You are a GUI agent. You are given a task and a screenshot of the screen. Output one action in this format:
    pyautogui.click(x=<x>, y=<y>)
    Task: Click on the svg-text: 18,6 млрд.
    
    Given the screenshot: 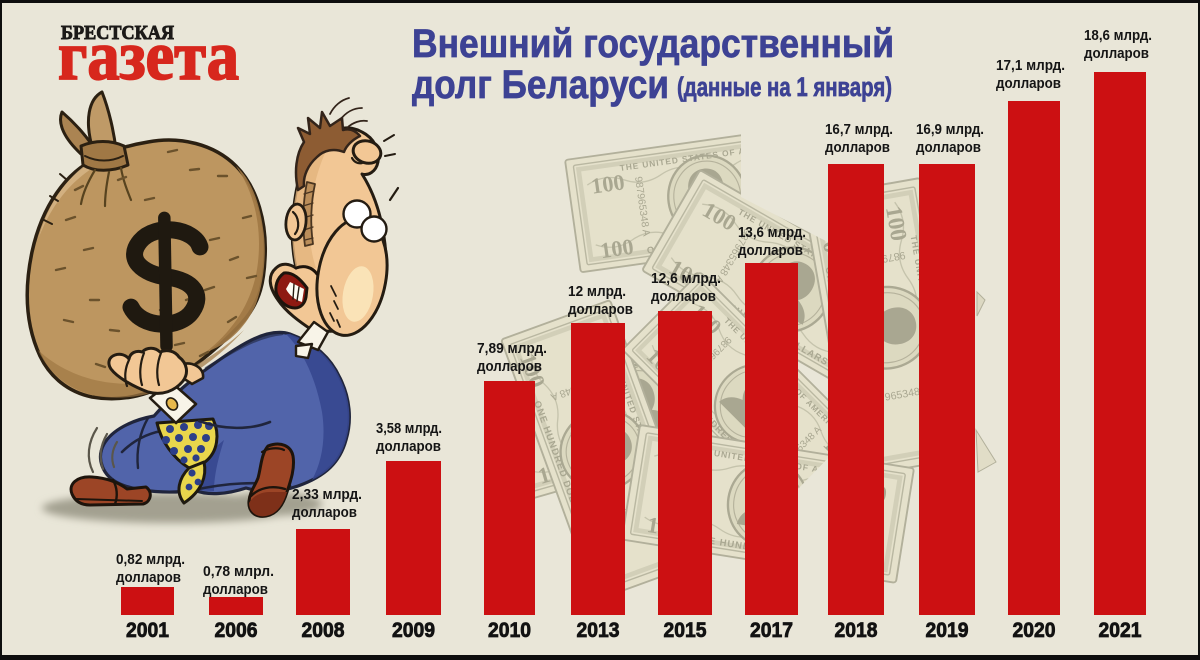 What is the action you would take?
    pyautogui.click(x=1118, y=35)
    